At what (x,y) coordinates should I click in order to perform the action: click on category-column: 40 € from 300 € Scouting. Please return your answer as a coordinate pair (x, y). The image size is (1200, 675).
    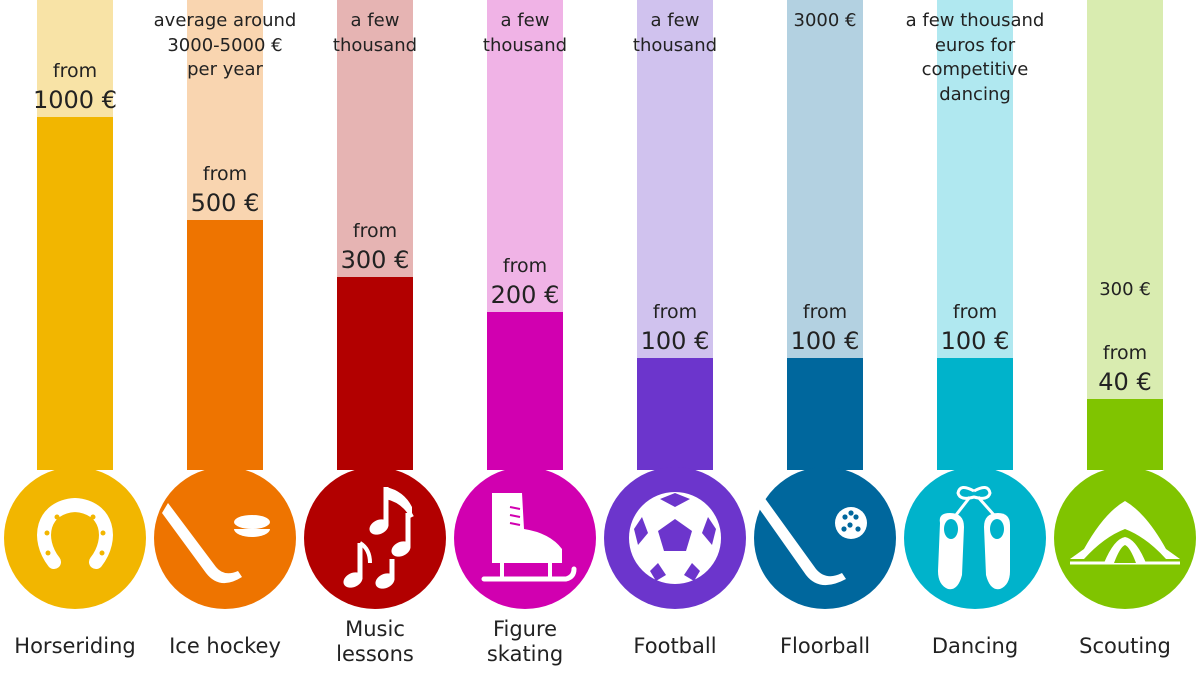
    Looking at the image, I should click on (1125, 337).